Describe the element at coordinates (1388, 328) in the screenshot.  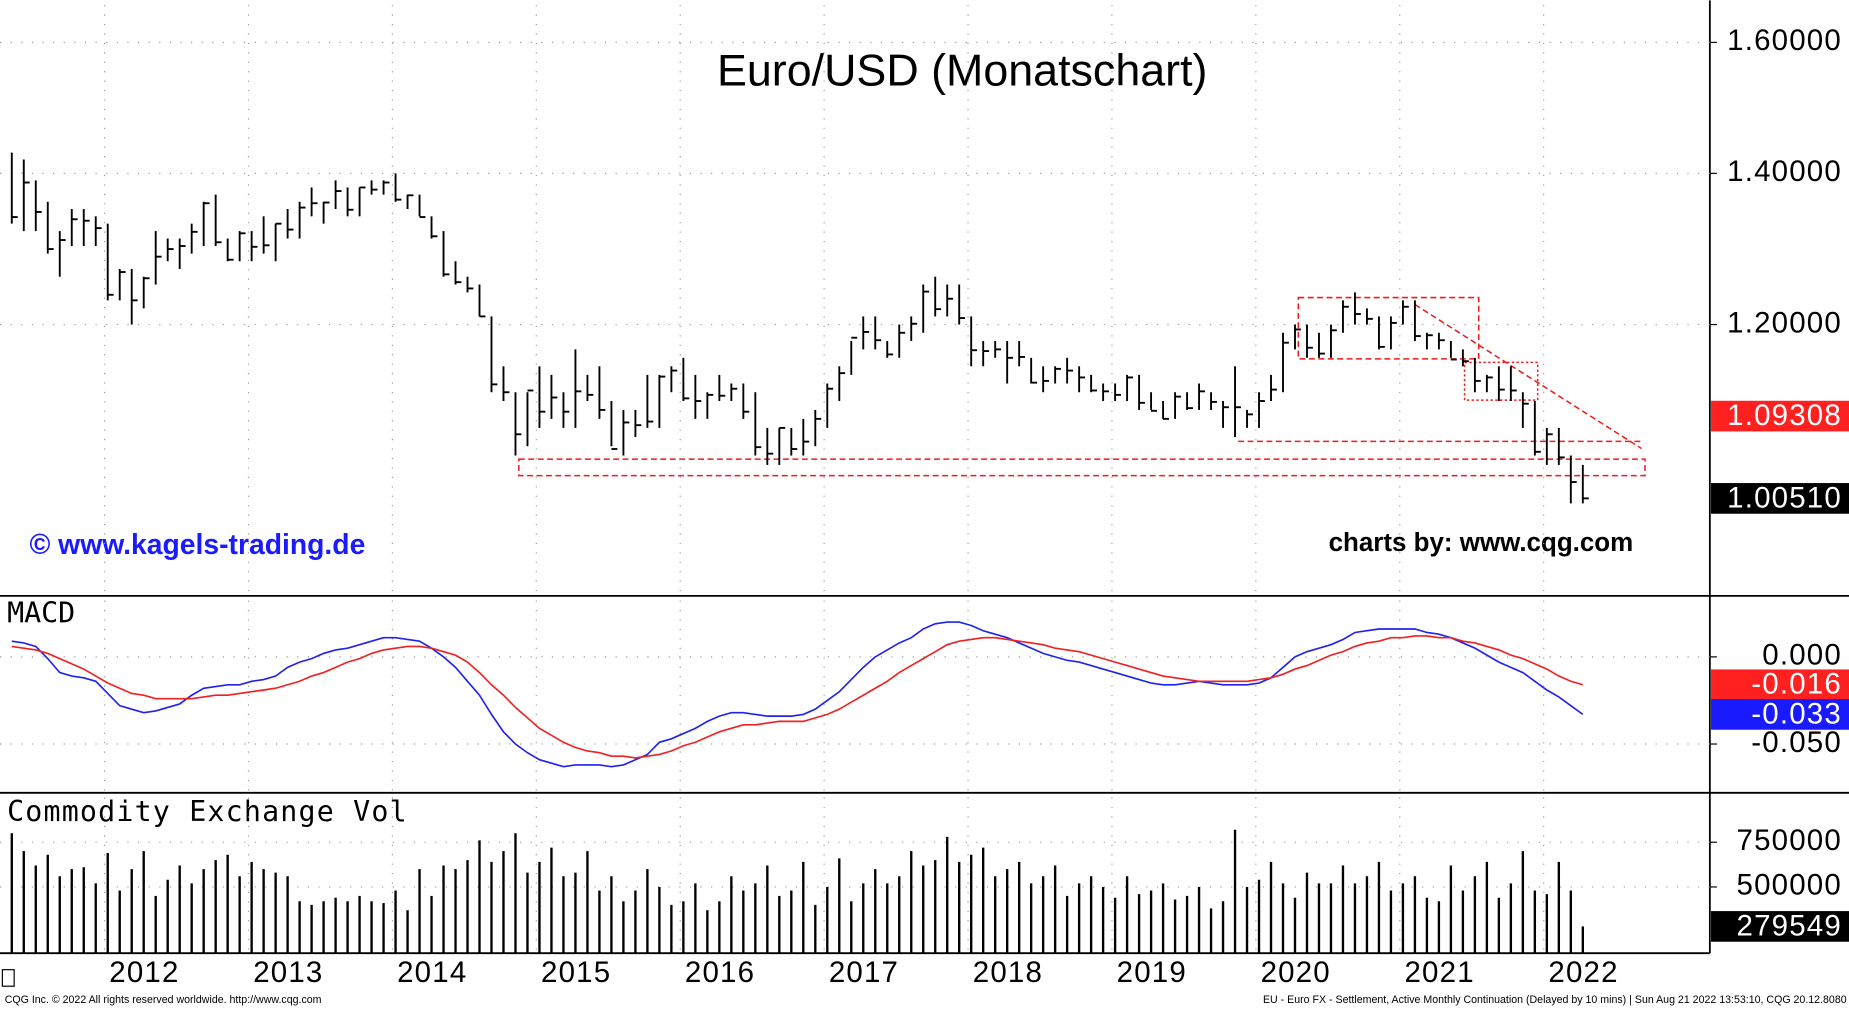
I see `range-box` at that location.